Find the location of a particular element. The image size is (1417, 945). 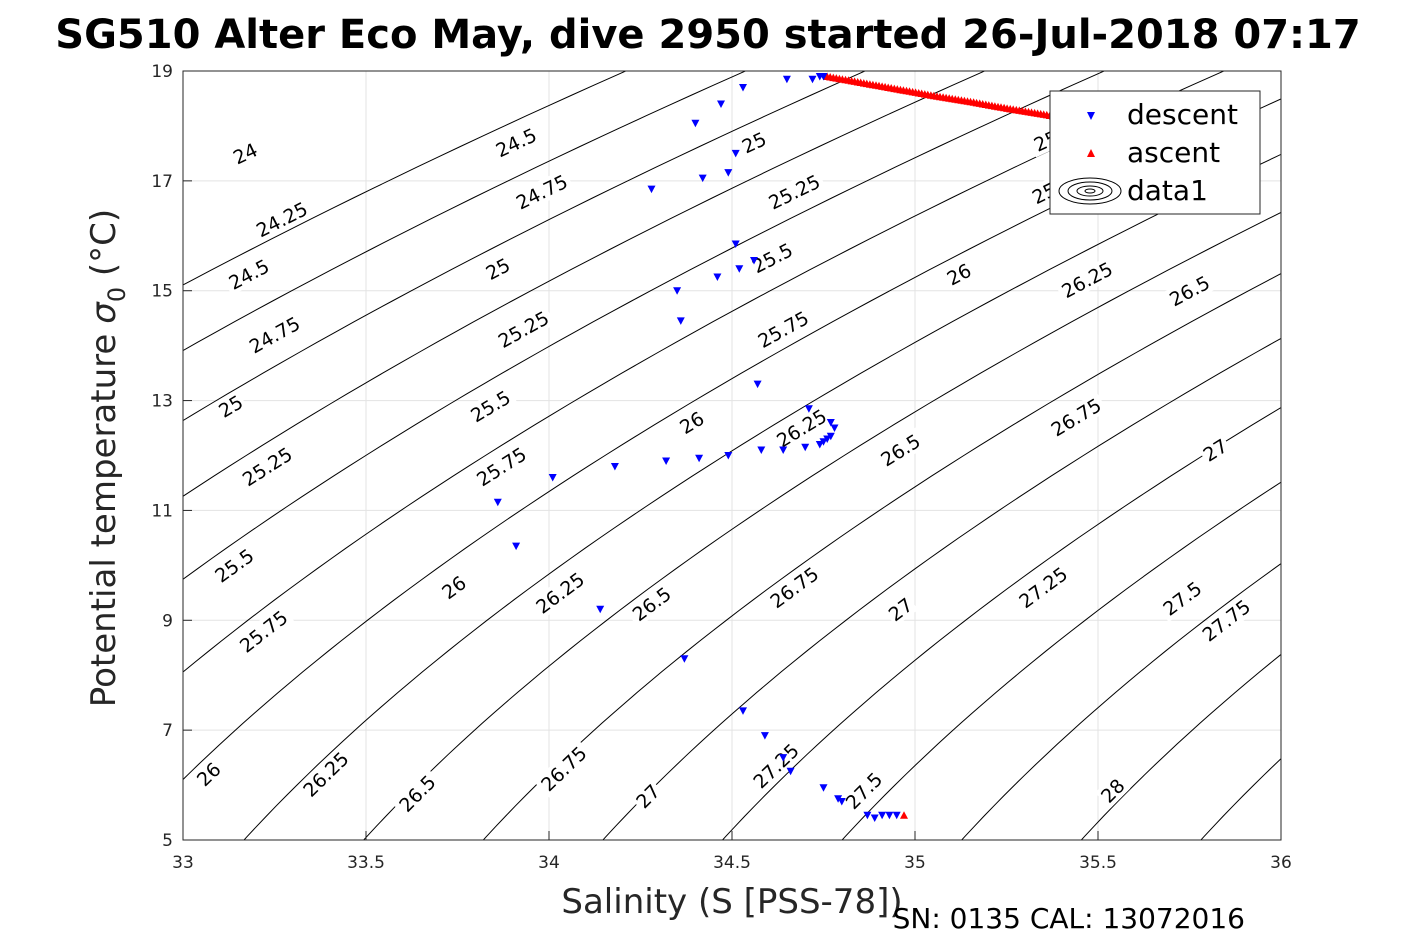

y-axis-label-subscript: 0 is located at coordinates (117, 294).